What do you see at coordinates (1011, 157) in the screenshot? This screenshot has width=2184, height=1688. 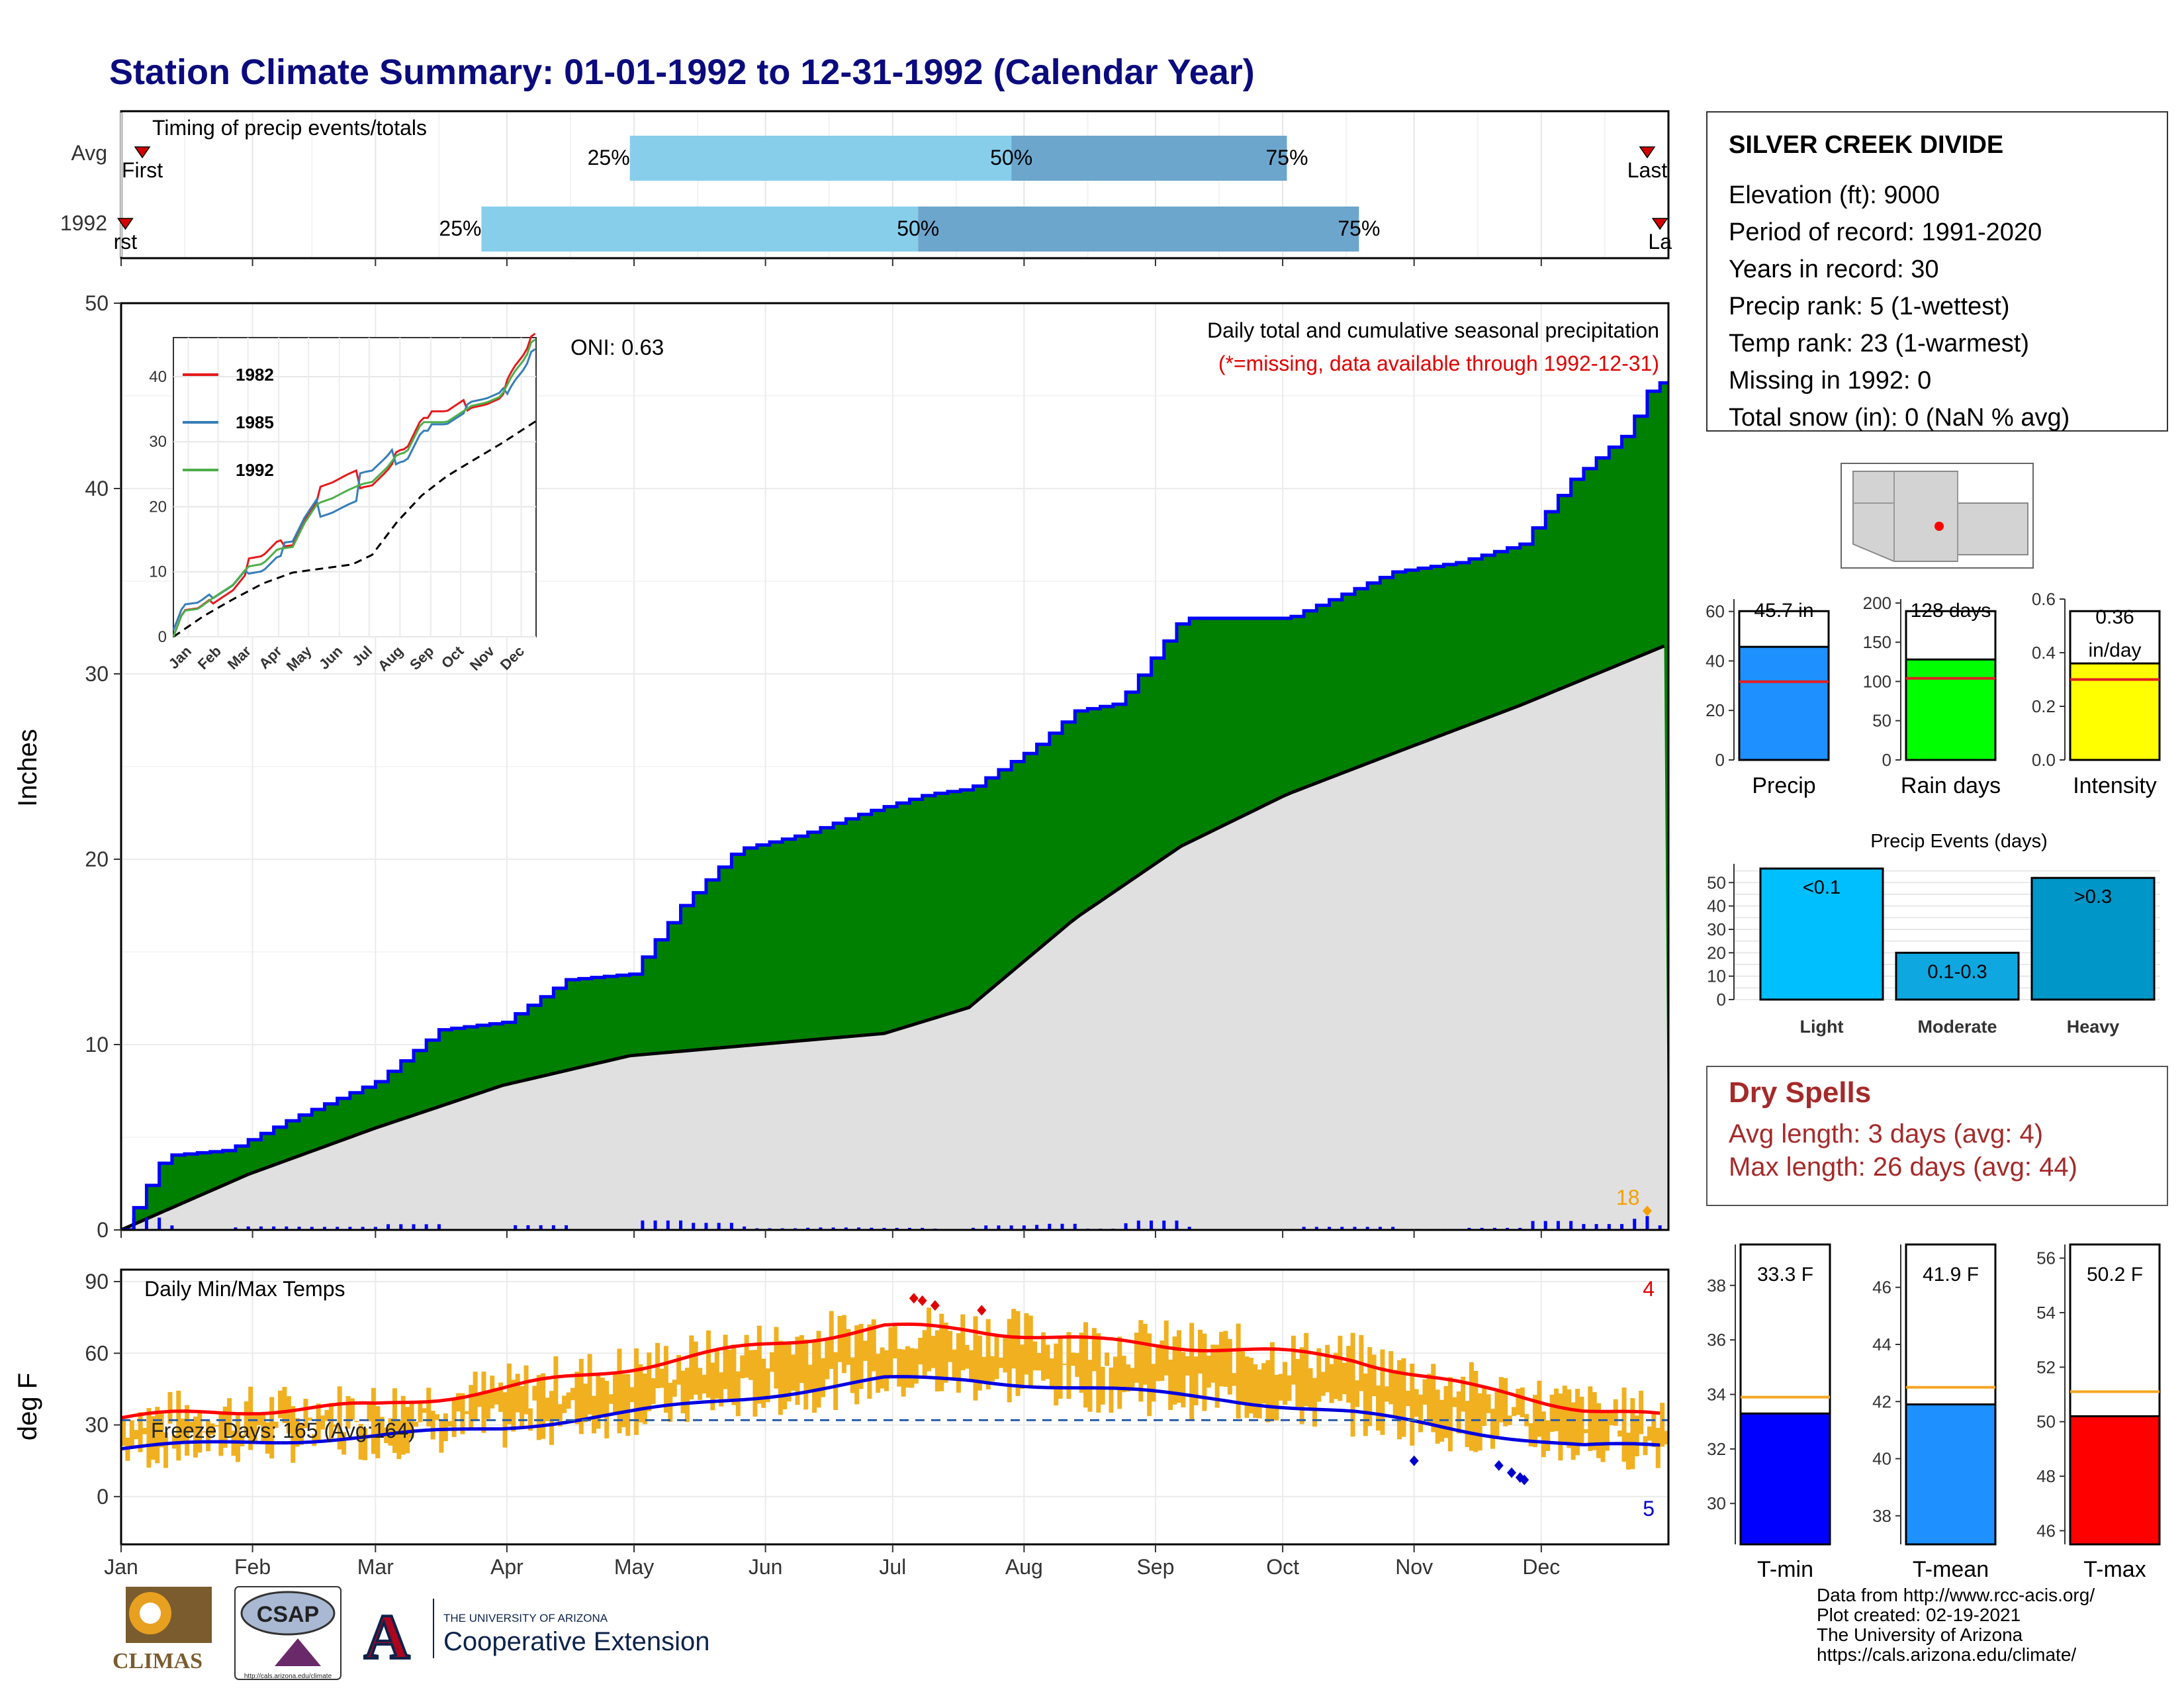 I see `timing-p50-label-0: 50%` at bounding box center [1011, 157].